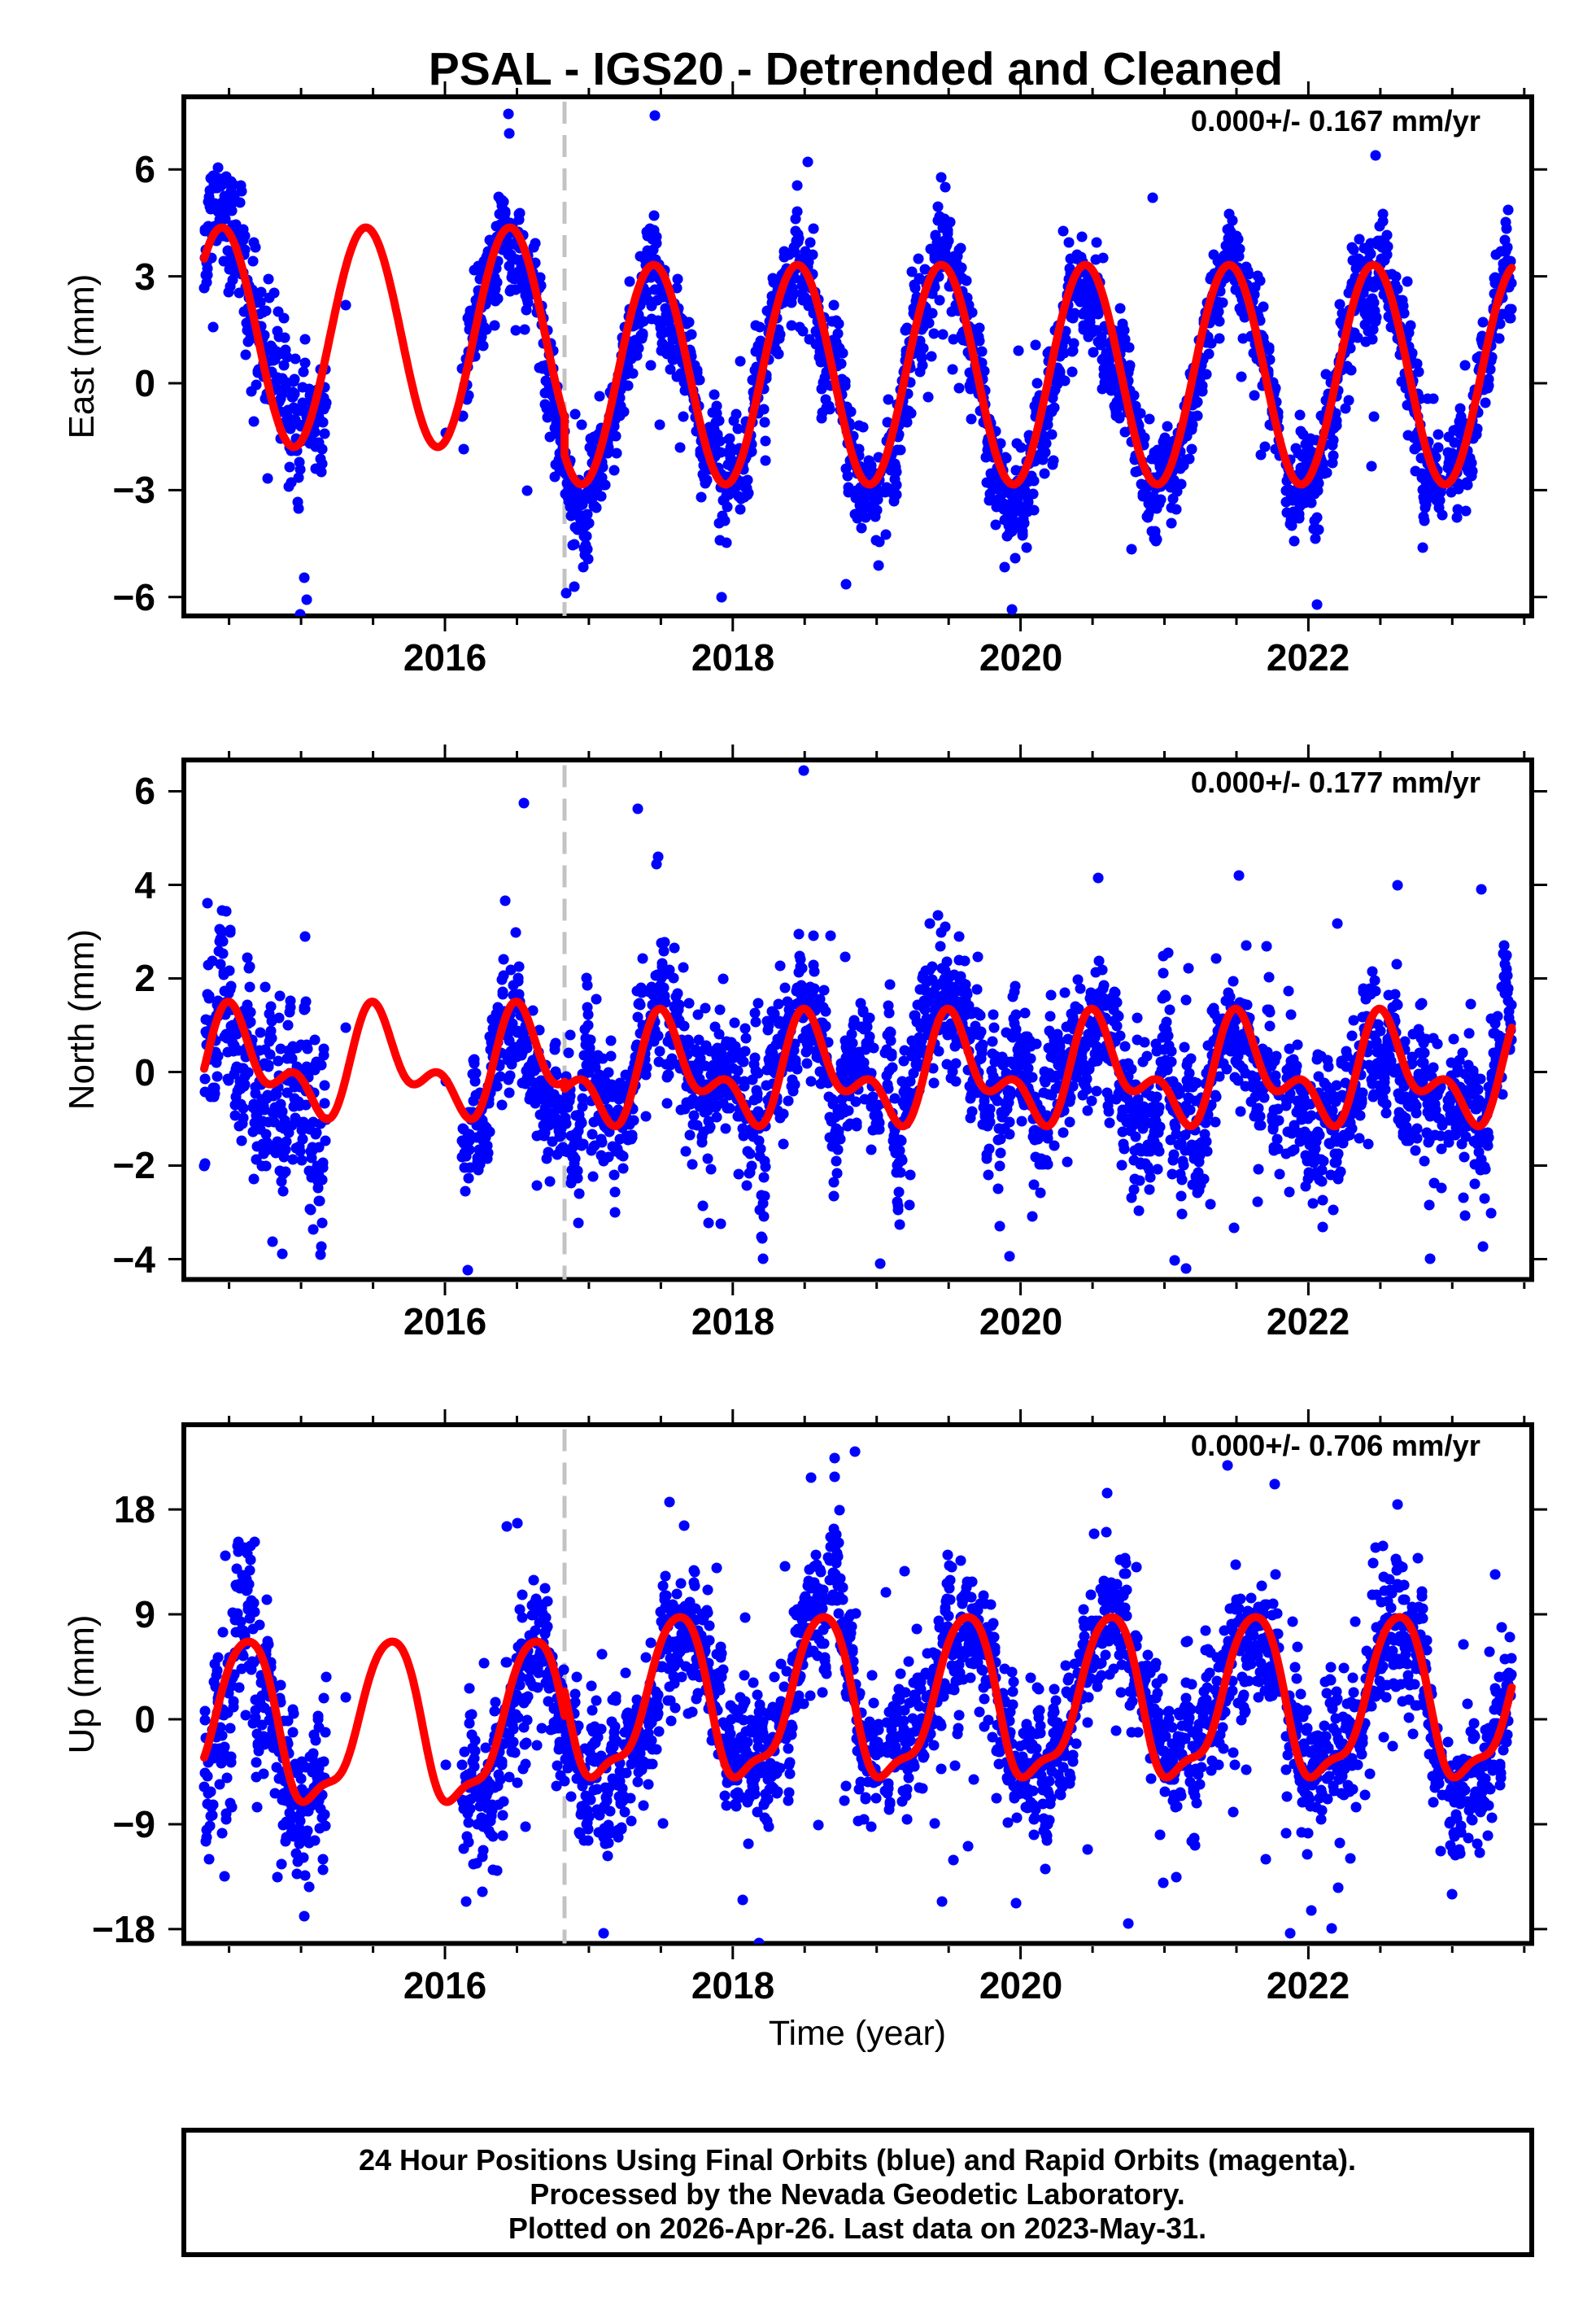 The height and width of the screenshot is (2310, 1596). Describe the element at coordinates (134, 490) in the screenshot. I see `svg-text: −3` at that location.